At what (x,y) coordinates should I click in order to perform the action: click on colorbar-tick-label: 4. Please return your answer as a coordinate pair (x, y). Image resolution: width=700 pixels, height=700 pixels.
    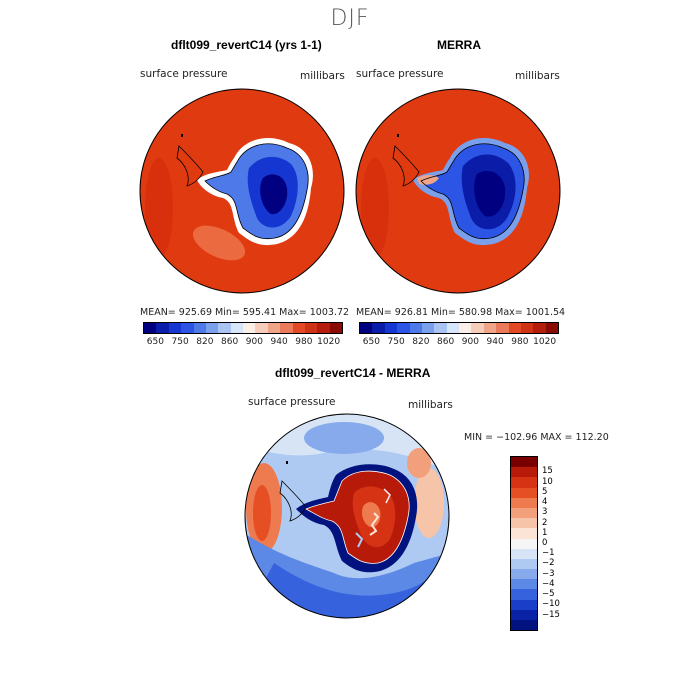
    Looking at the image, I should click on (545, 502).